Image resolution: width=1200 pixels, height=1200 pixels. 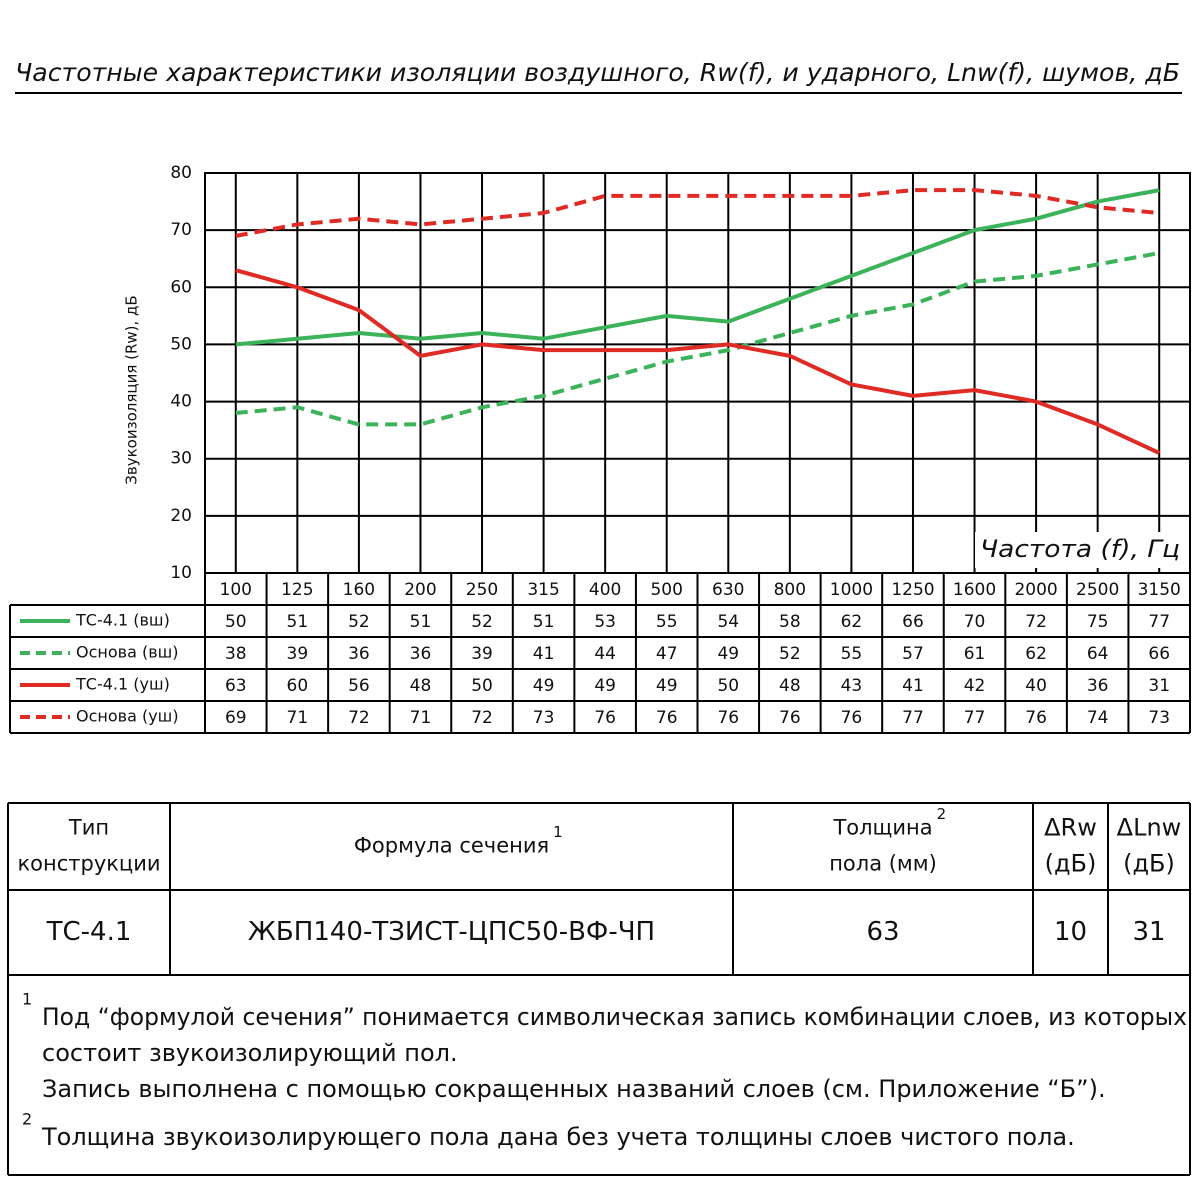 I want to click on legend-label: ТС-4.1 (уш), so click(x=122, y=684).